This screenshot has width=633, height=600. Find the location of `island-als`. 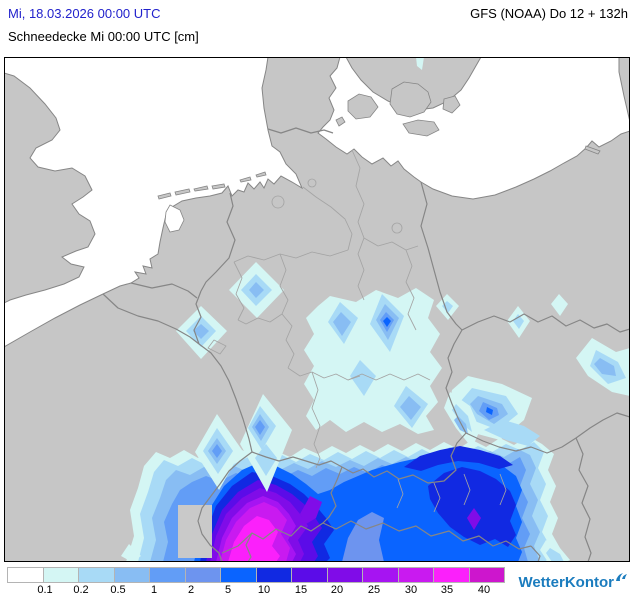

island-als is located at coordinates (340, 121).